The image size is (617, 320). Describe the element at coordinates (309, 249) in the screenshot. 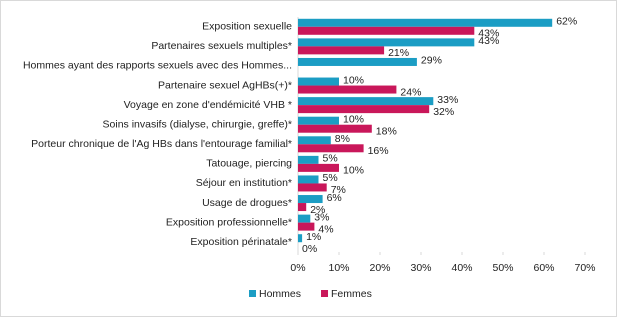

I see `value-label: 0%` at that location.